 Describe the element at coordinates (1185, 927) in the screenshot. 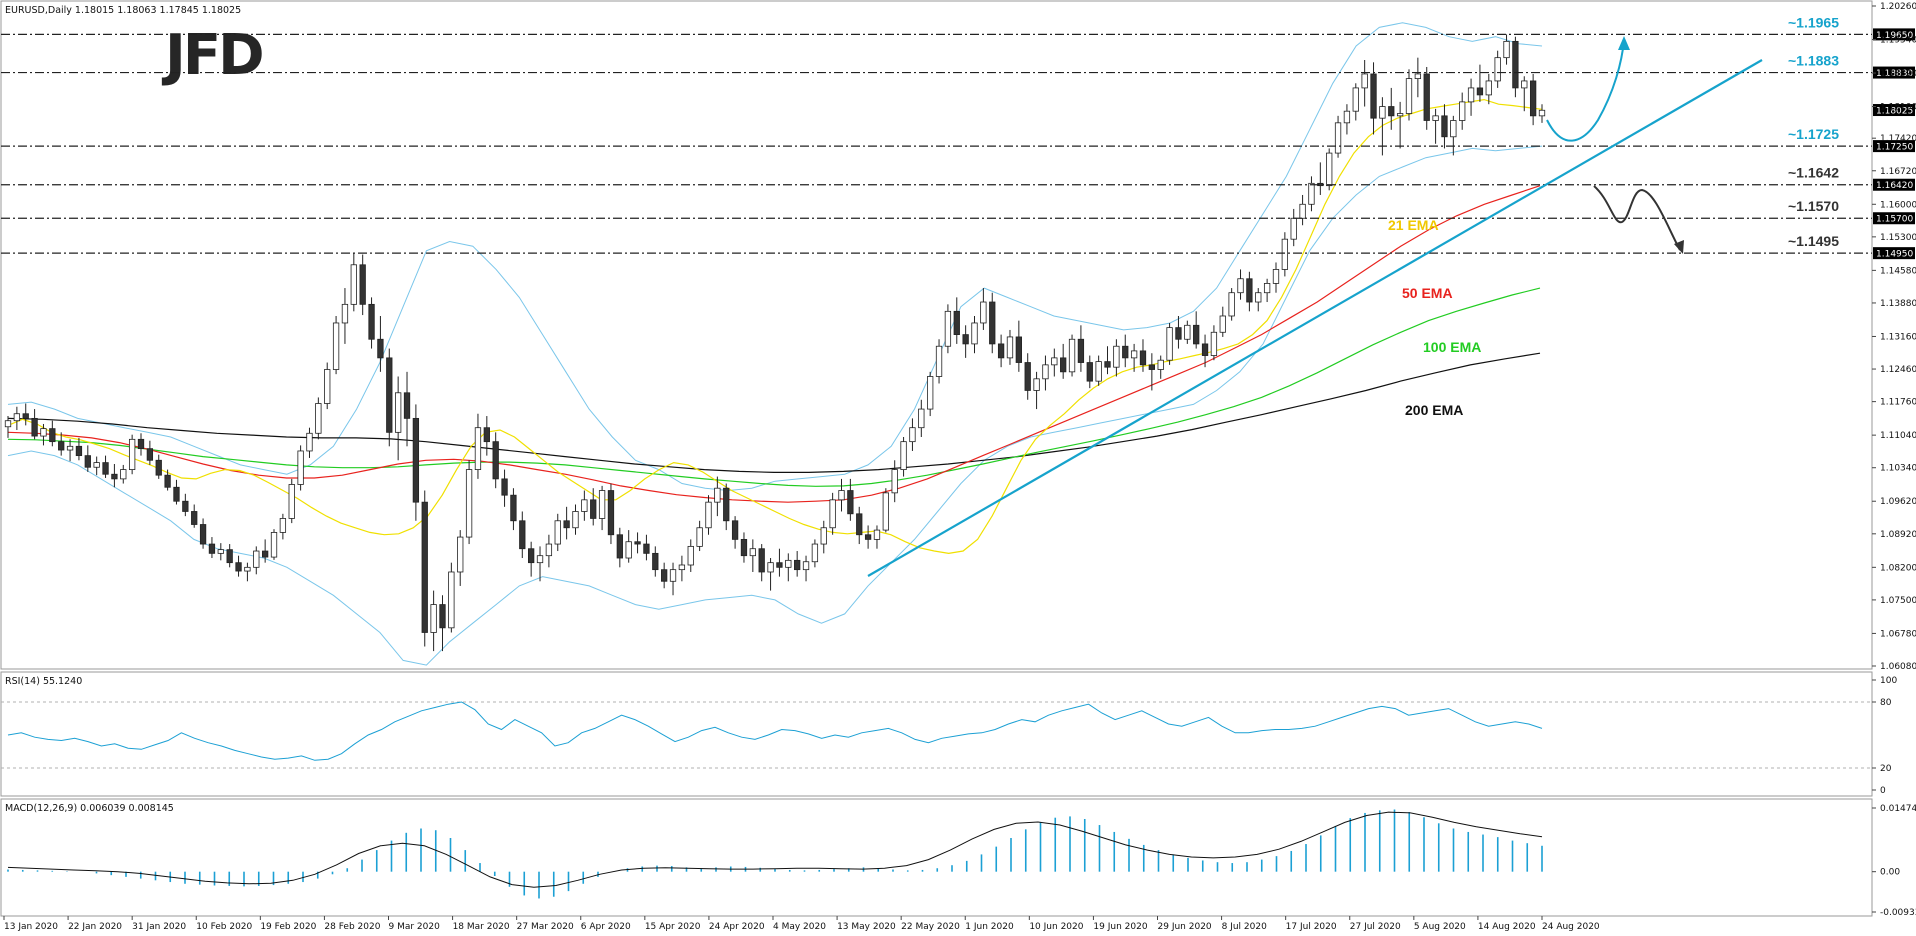

I see `date-tick-label: 29 Jun 2020` at that location.